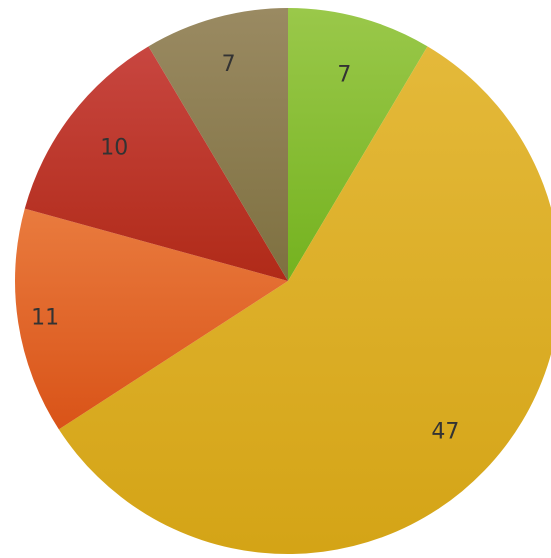  What do you see at coordinates (45, 318) in the screenshot?
I see `pie-slice-label-3: 11` at bounding box center [45, 318].